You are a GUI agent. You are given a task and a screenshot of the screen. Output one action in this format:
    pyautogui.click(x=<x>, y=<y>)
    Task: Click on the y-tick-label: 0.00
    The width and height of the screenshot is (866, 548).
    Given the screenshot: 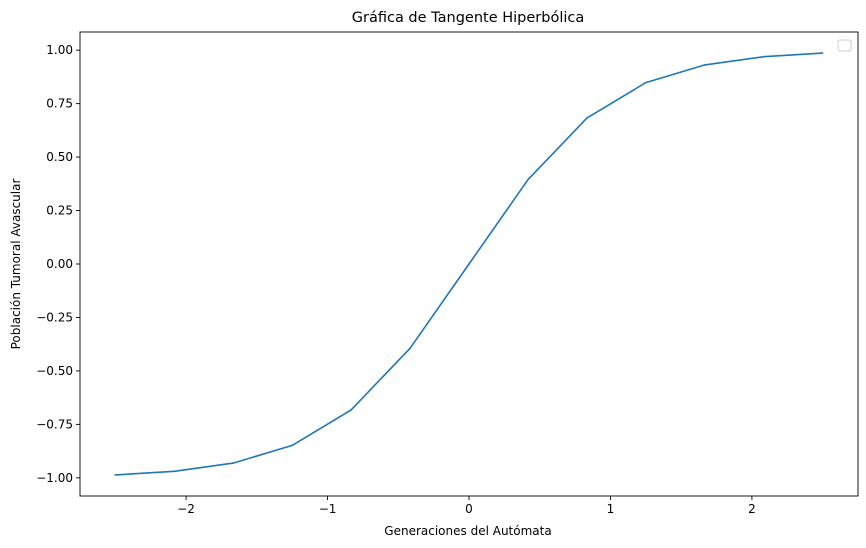 What is the action you would take?
    pyautogui.click(x=59, y=264)
    